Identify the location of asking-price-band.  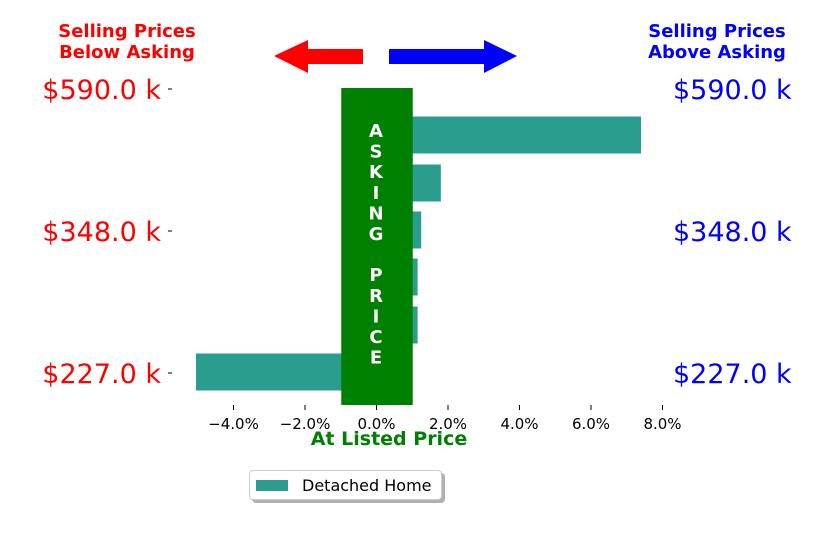
(377, 246).